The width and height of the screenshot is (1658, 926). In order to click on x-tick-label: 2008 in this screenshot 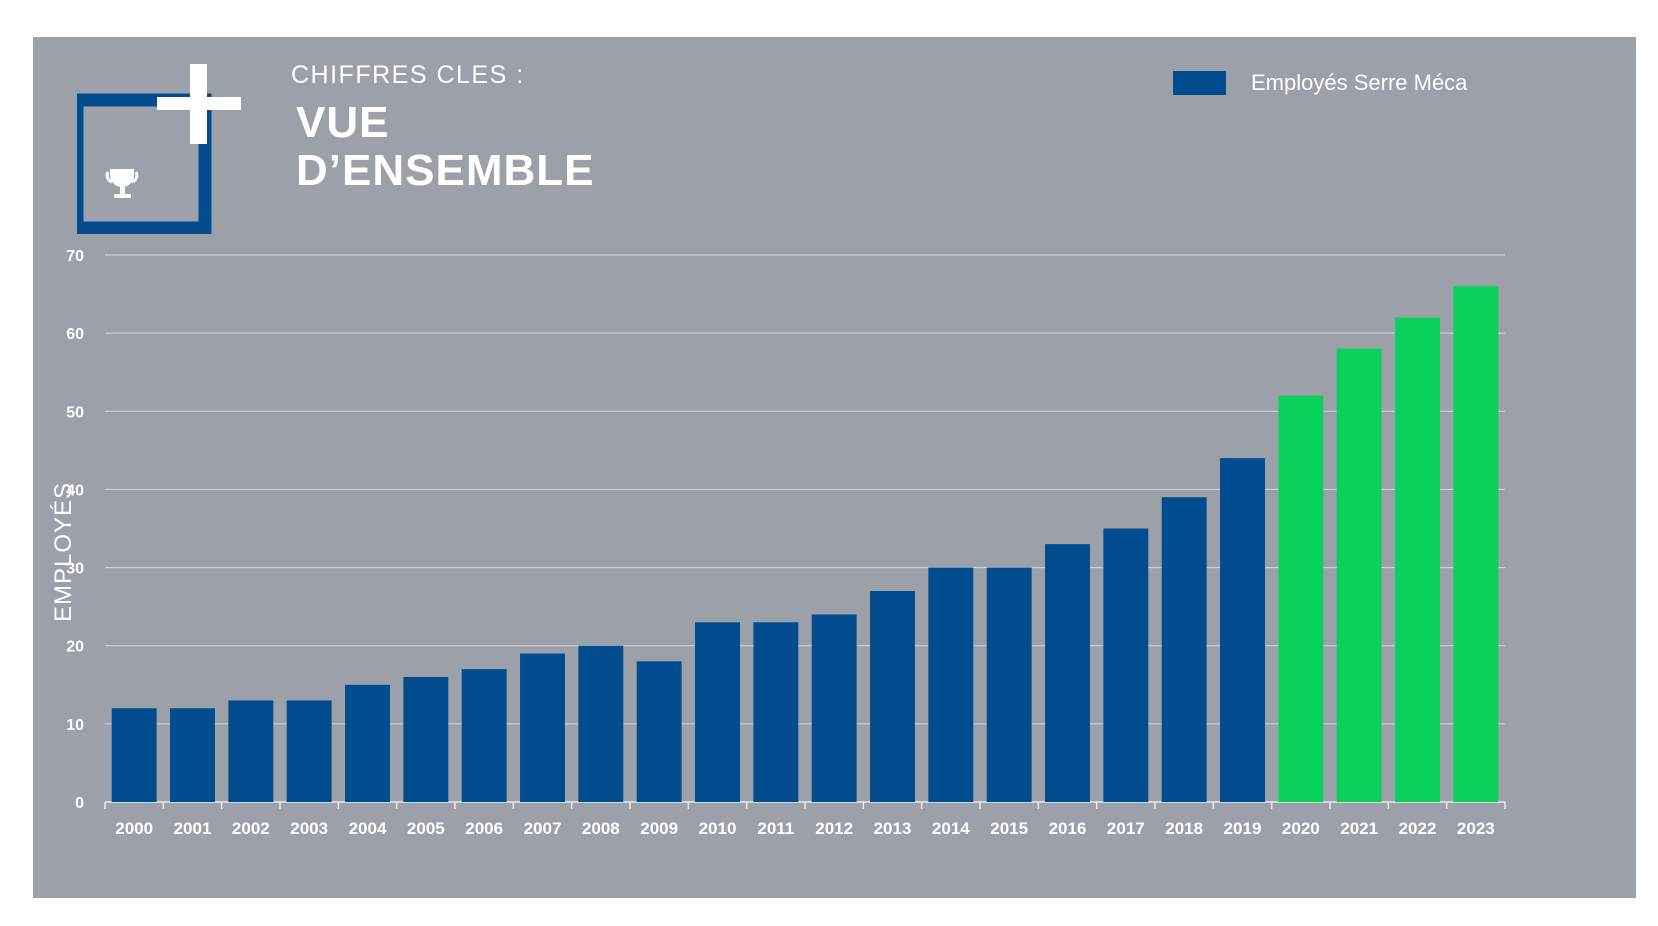, I will do `click(601, 828)`.